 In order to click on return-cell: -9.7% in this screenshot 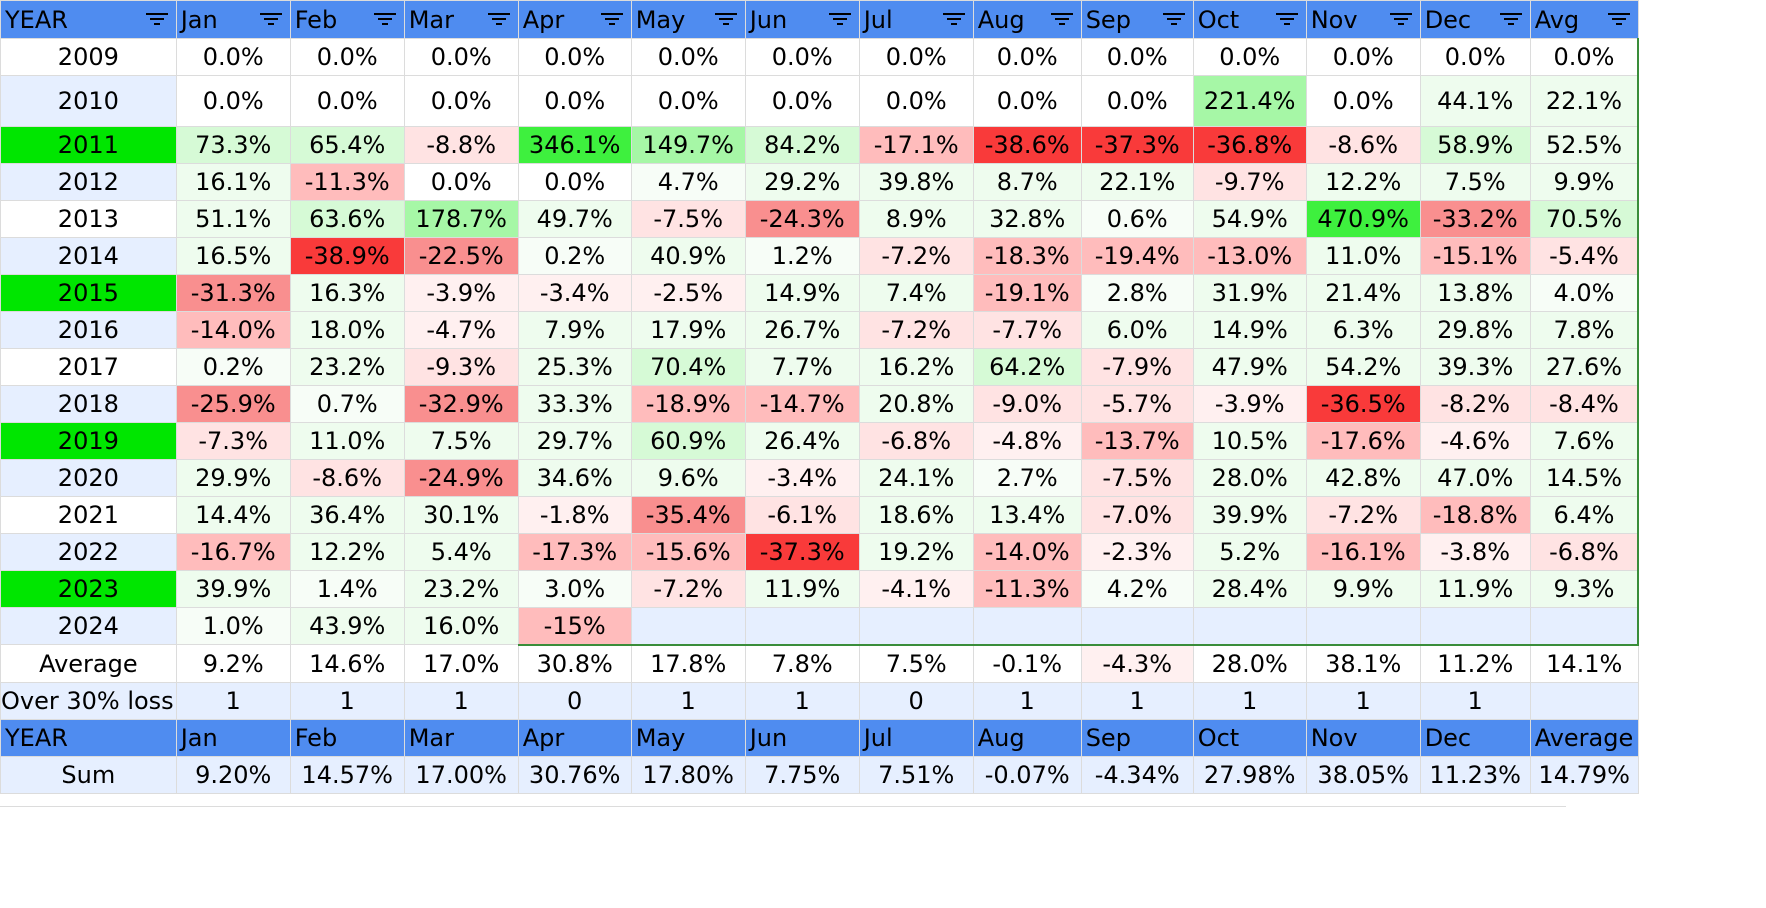, I will do `click(1249, 182)`.